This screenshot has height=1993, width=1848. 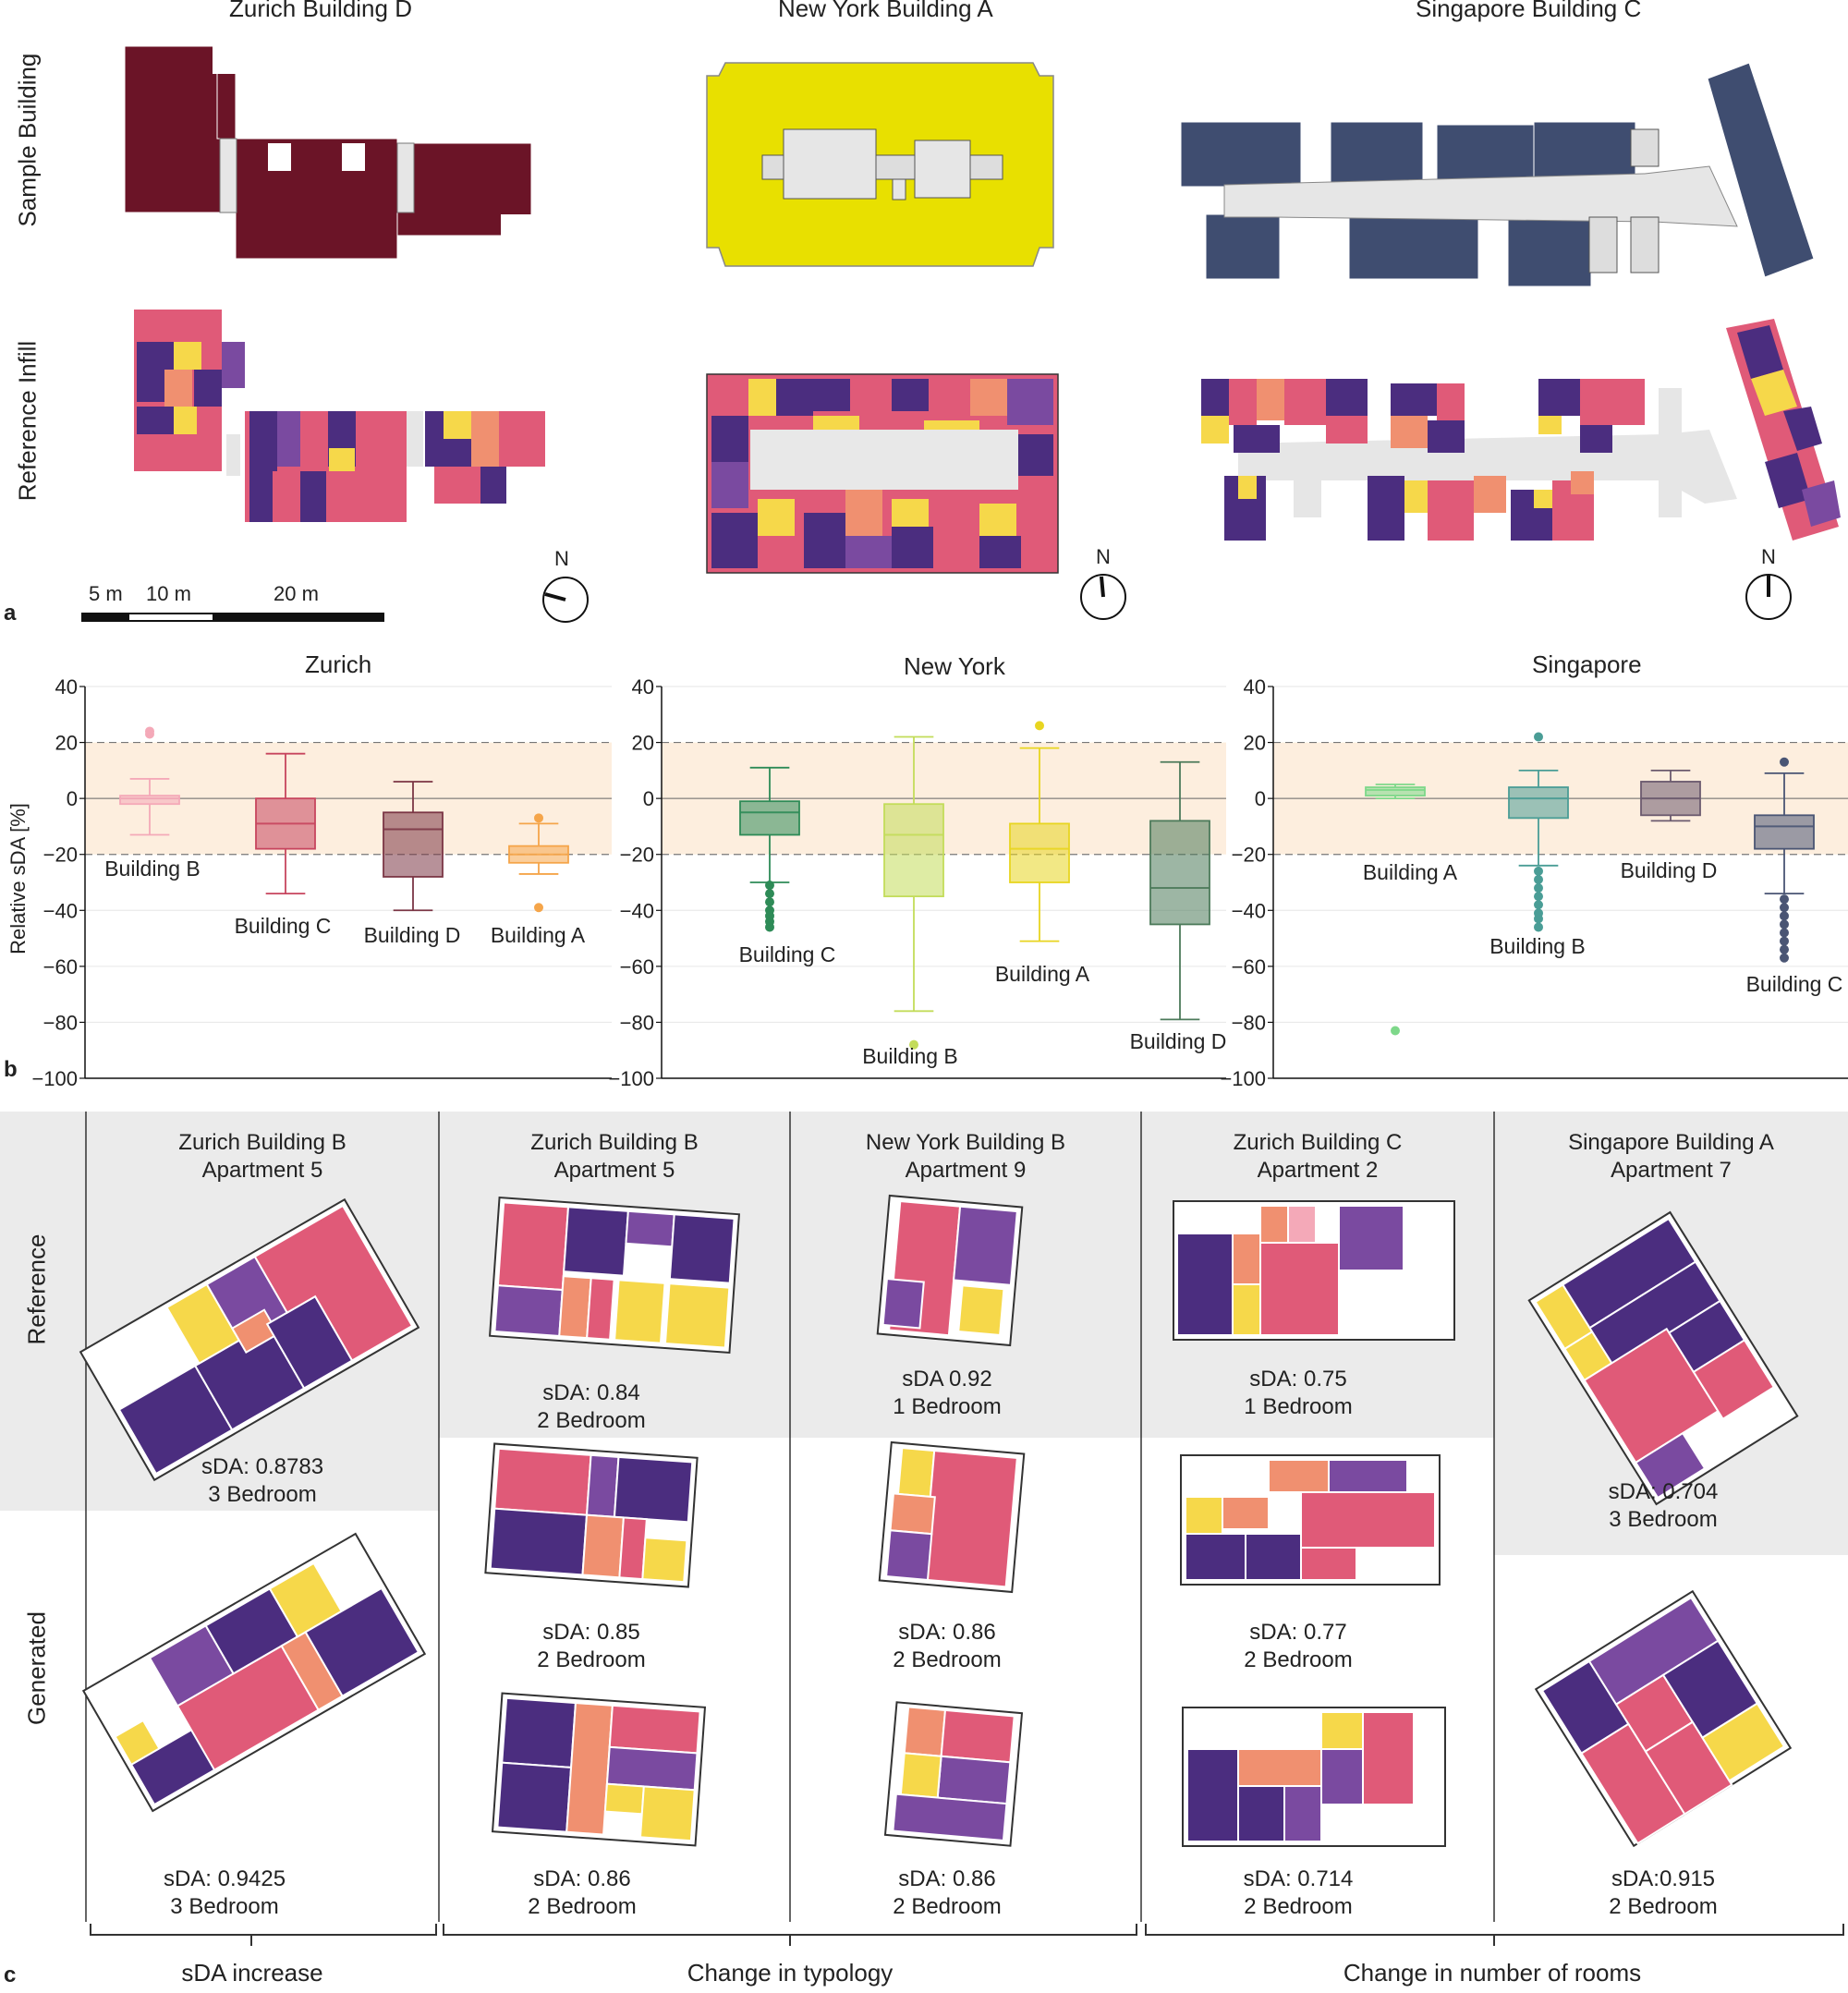 I want to click on col-title-3: New York Building B Apartment 9, so click(x=965, y=1156).